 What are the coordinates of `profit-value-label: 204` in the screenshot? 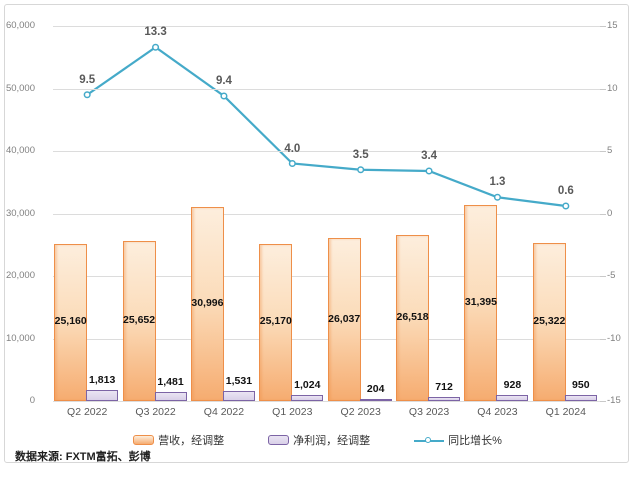 It's located at (375, 389).